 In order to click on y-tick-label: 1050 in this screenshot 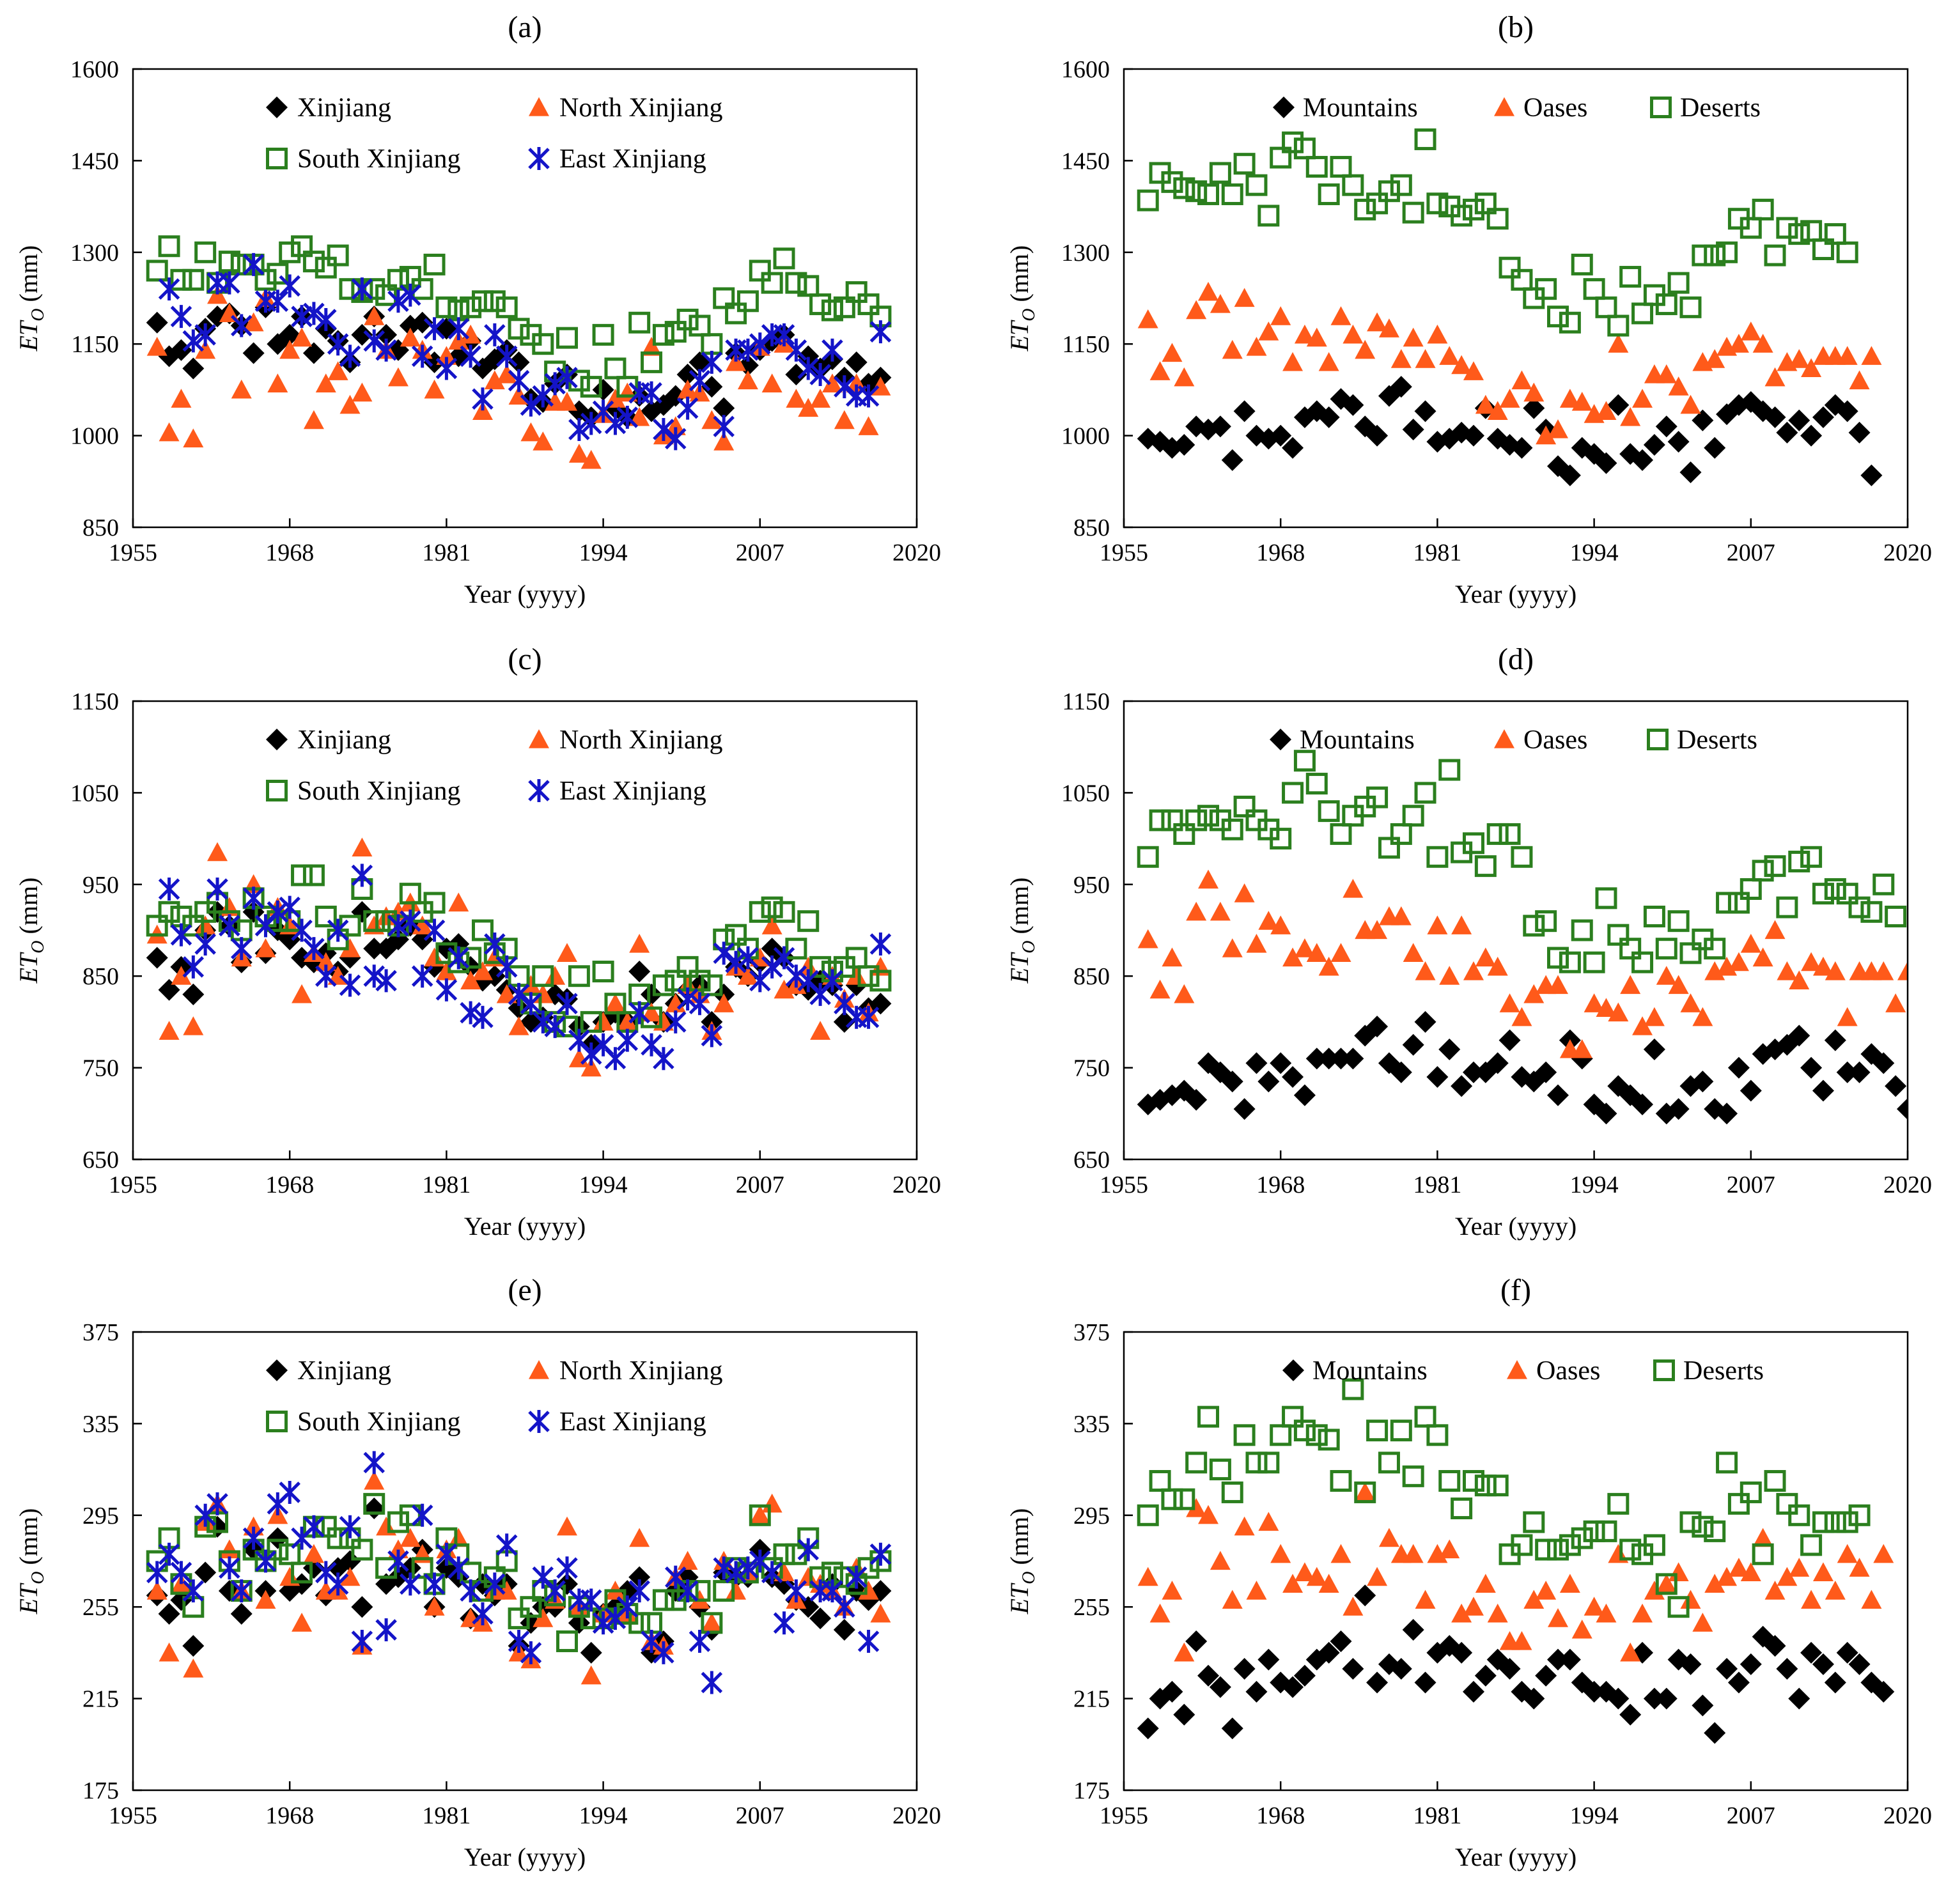, I will do `click(1085, 793)`.